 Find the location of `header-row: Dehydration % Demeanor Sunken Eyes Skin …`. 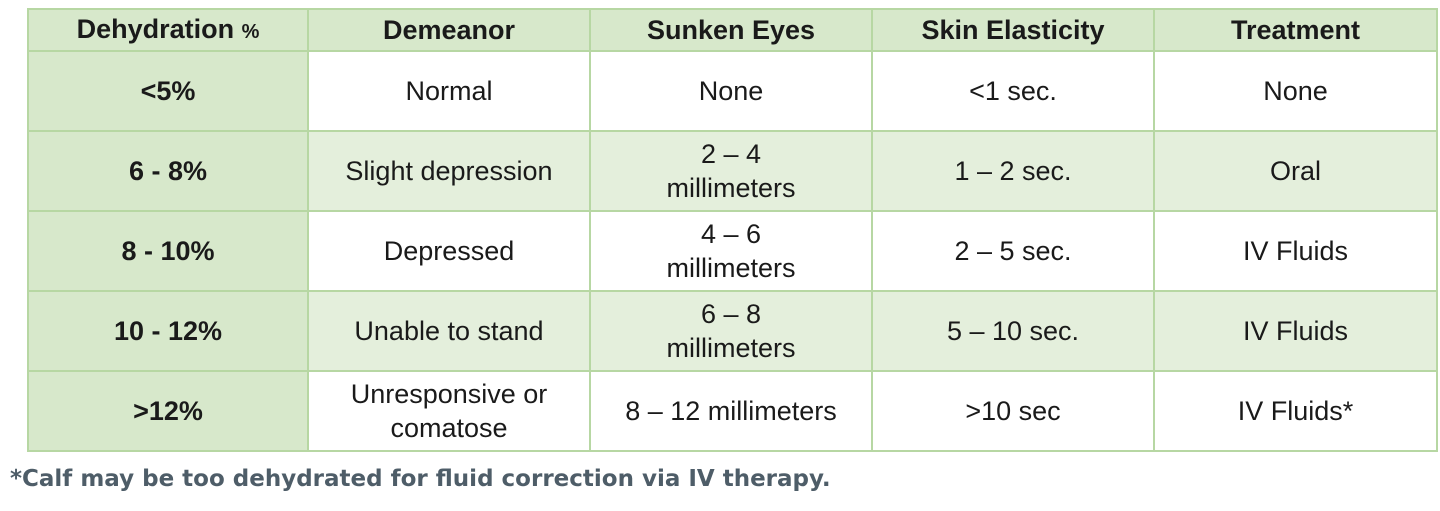

header-row: Dehydration % Demeanor Sunken Eyes Skin … is located at coordinates (732, 30).